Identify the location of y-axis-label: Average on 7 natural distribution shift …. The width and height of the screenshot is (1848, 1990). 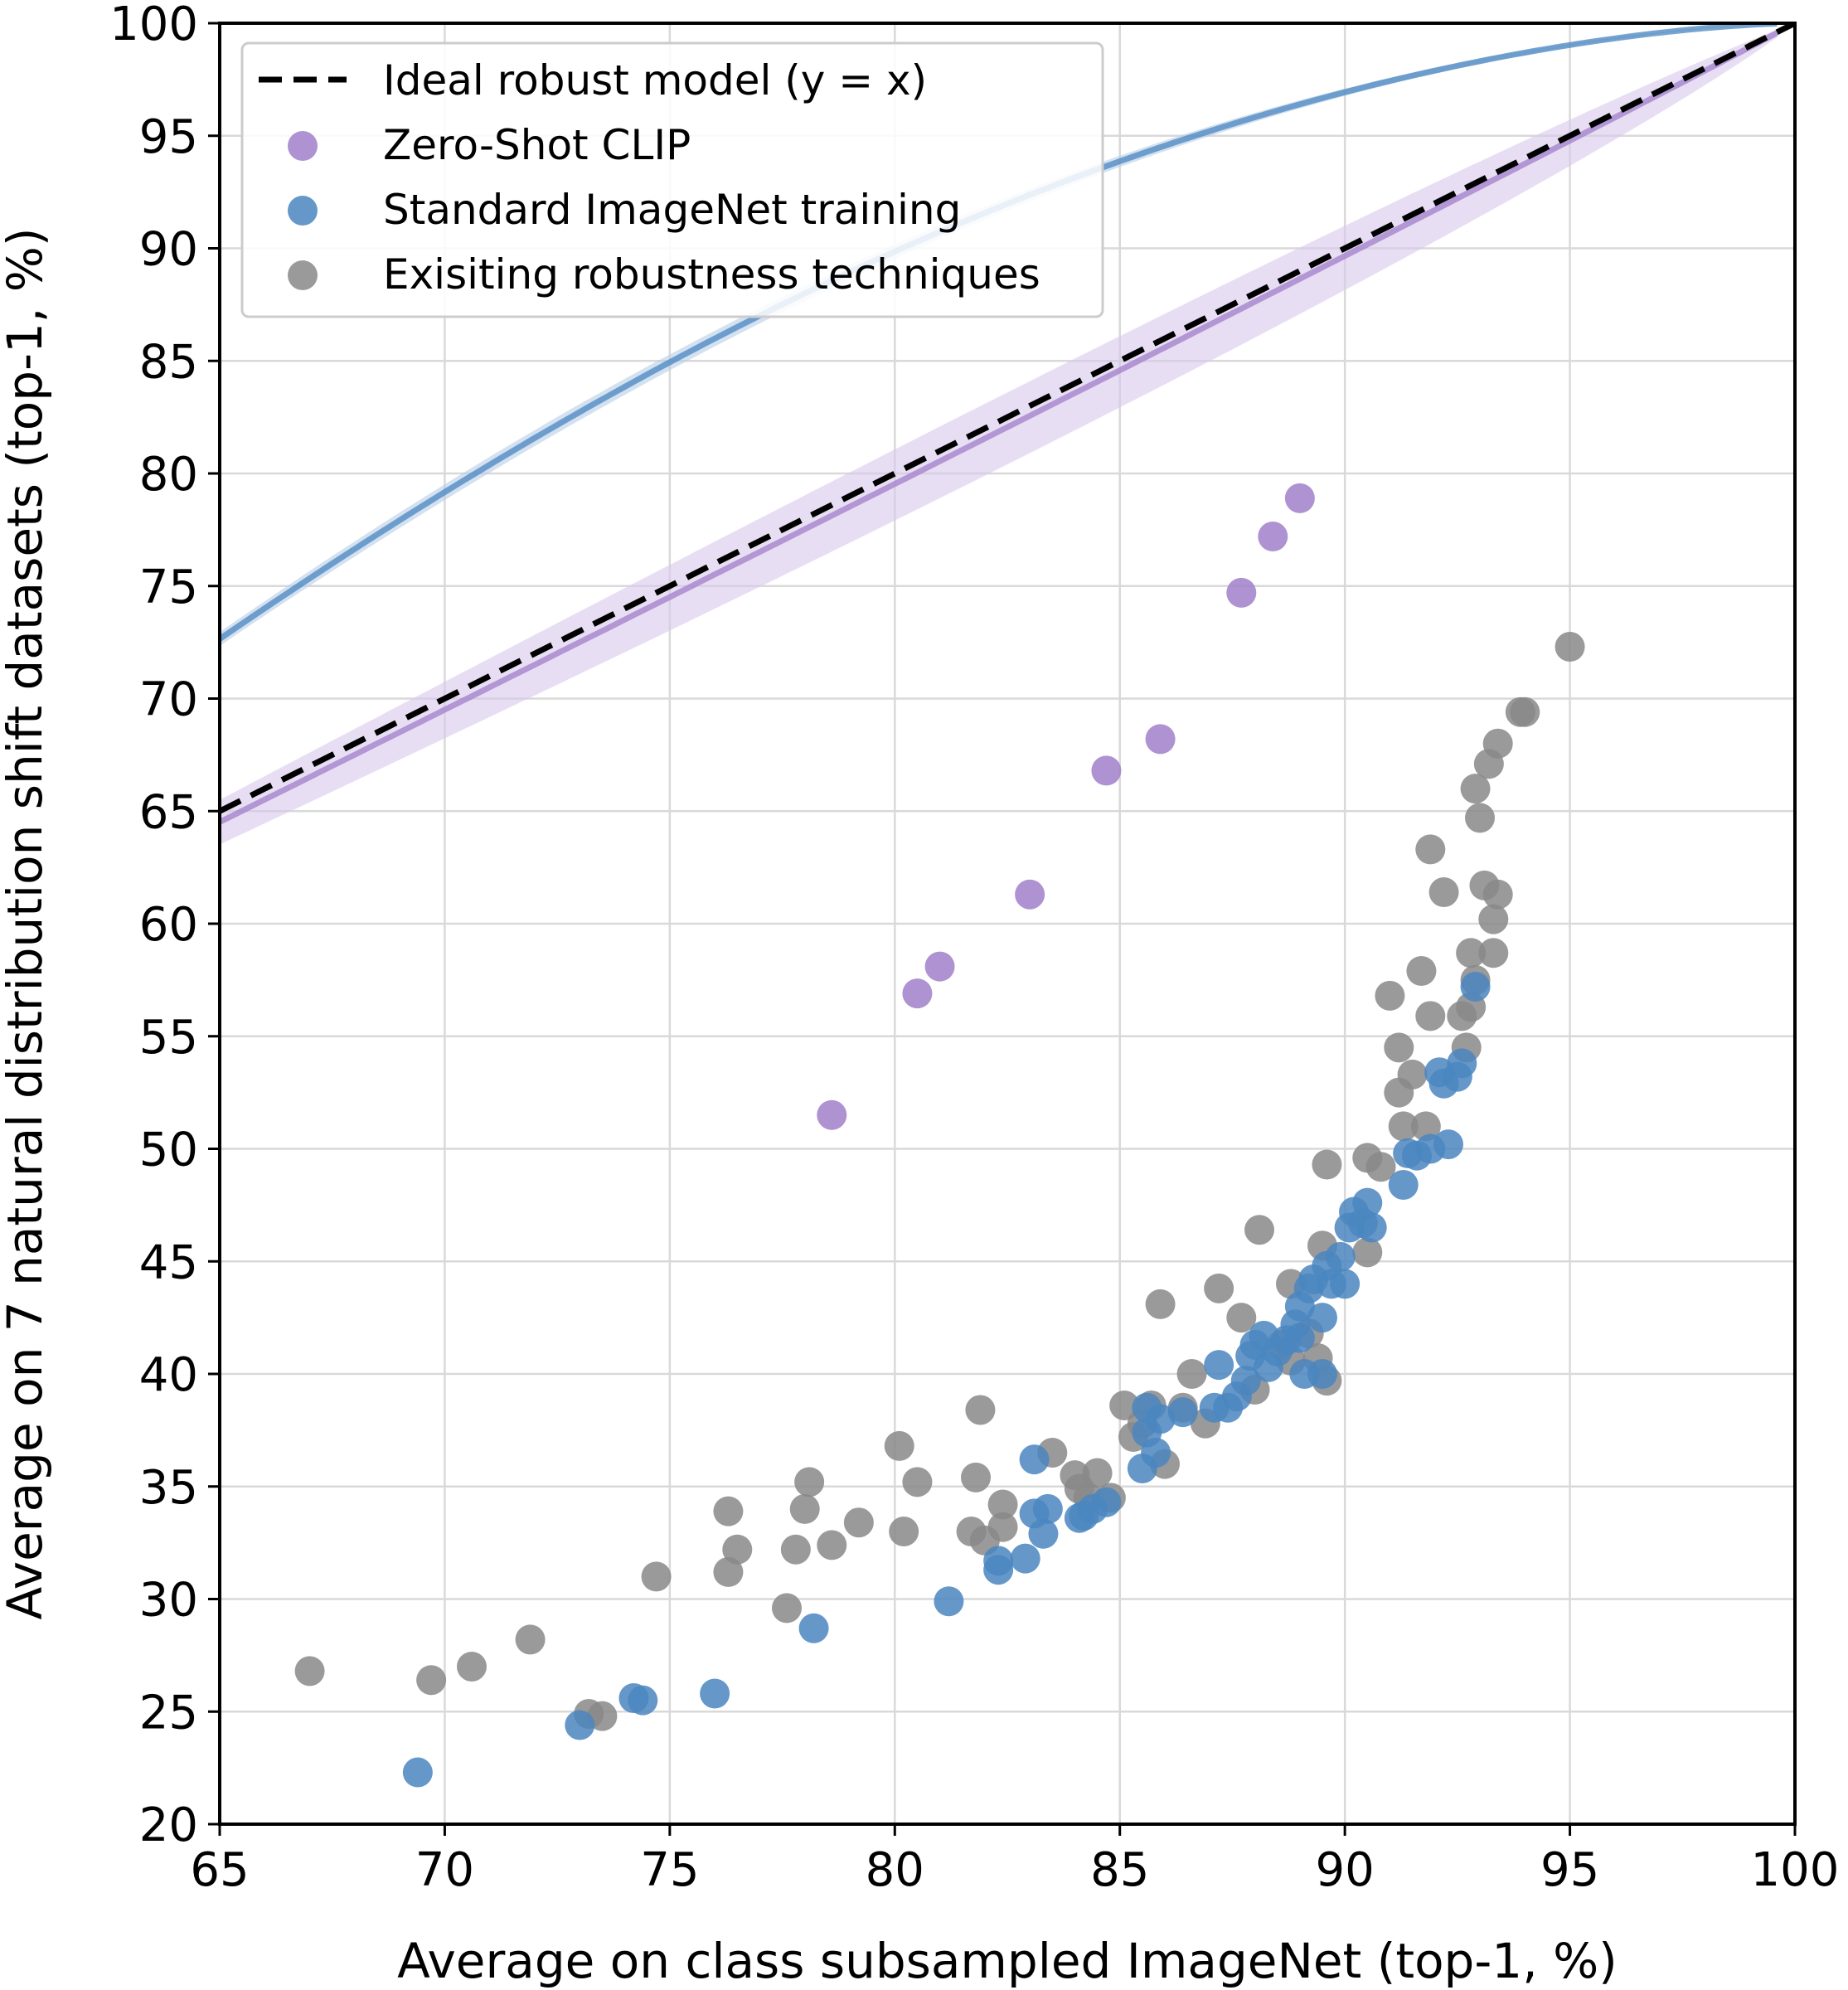
(26, 923).